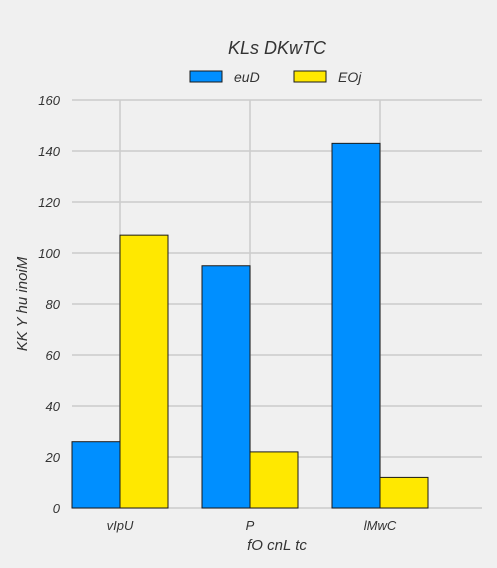 This screenshot has width=497, height=568. What do you see at coordinates (247, 77) in the screenshot?
I see `legend-label-euD: euD` at bounding box center [247, 77].